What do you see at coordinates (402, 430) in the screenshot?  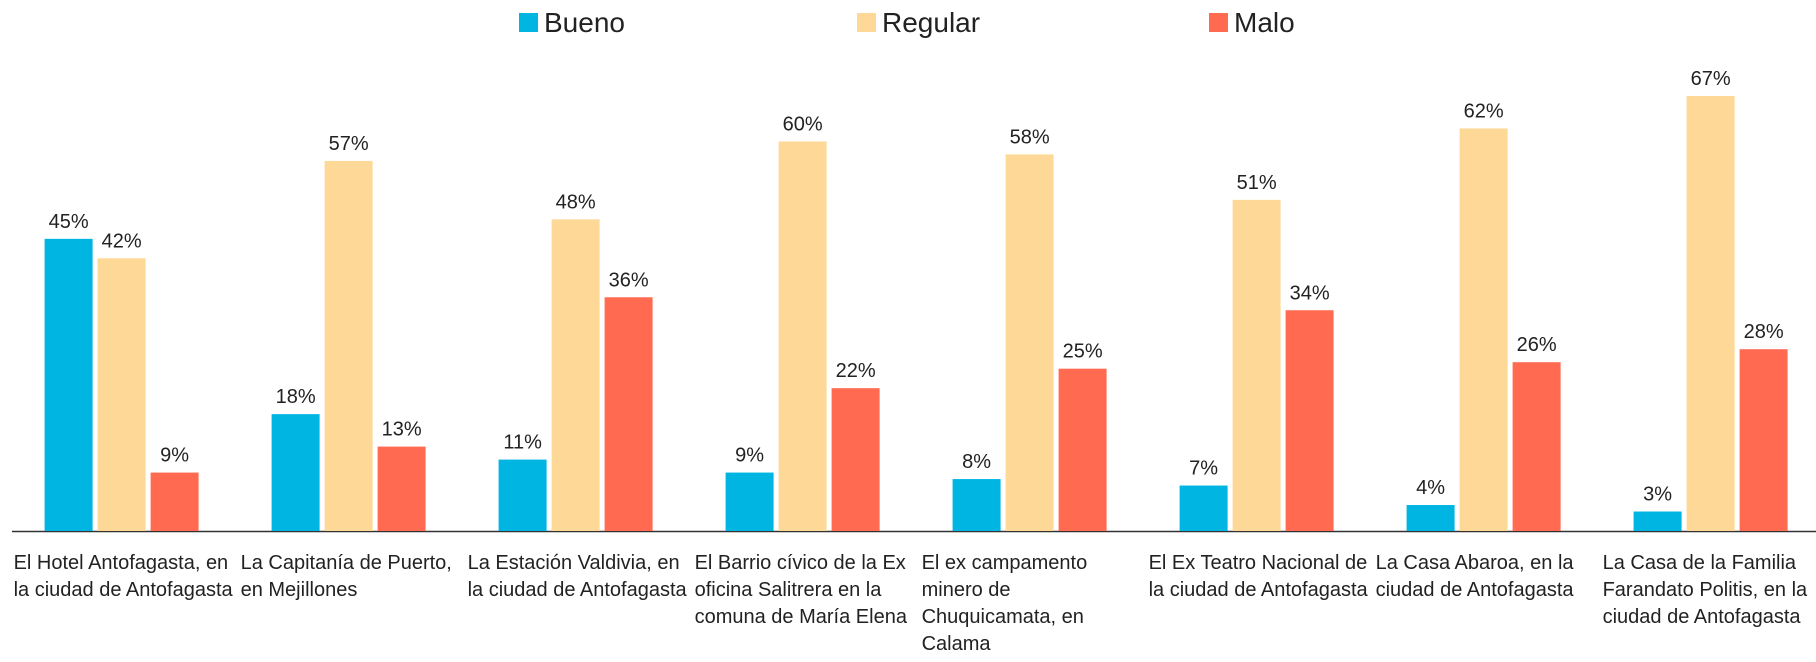 I see `data-label: 13%` at bounding box center [402, 430].